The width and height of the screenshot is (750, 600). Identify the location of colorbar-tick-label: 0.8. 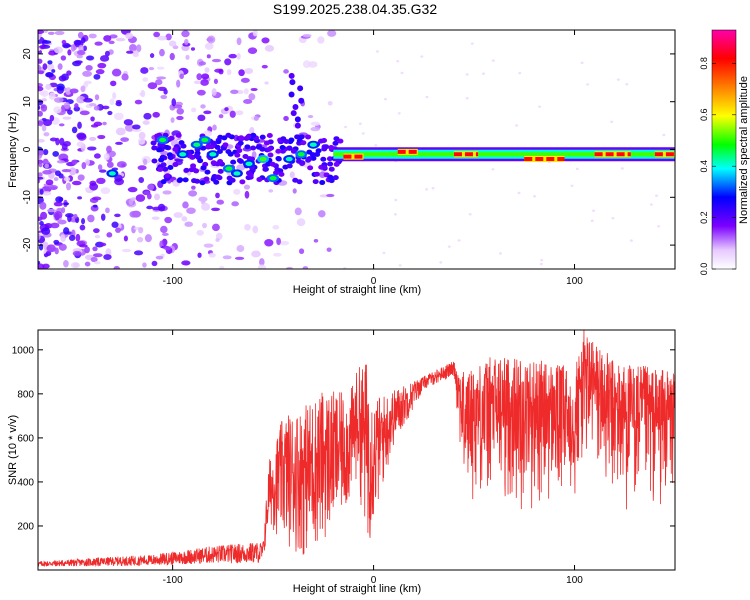
(704, 63).